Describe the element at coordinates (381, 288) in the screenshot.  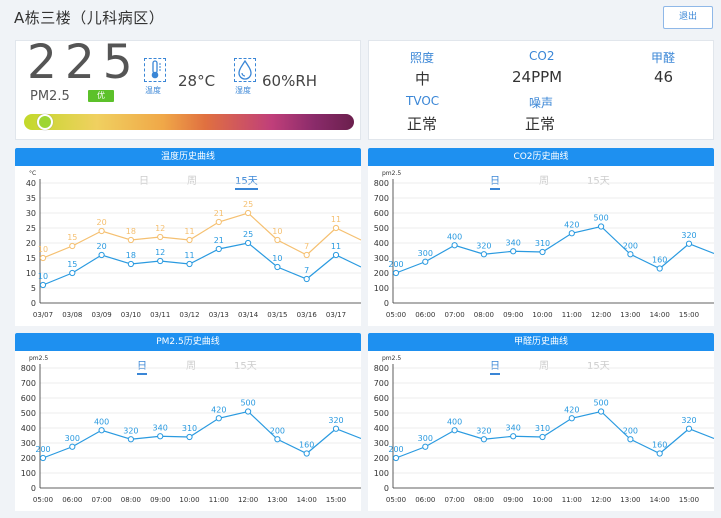
I see `y-tick-label: 100` at that location.